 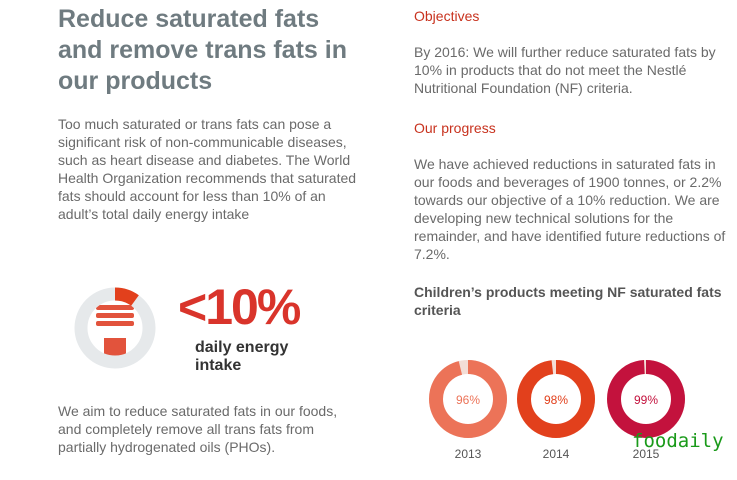 What do you see at coordinates (646, 454) in the screenshot?
I see `year-label: 2015` at bounding box center [646, 454].